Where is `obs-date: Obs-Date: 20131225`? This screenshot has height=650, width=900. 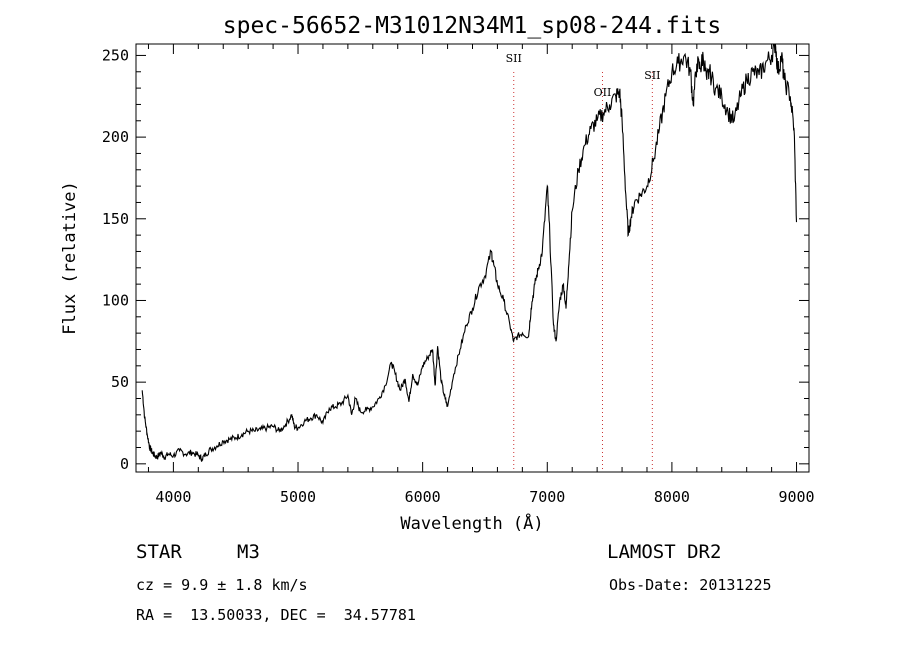 obs-date: Obs-Date: 20131225 is located at coordinates (690, 585).